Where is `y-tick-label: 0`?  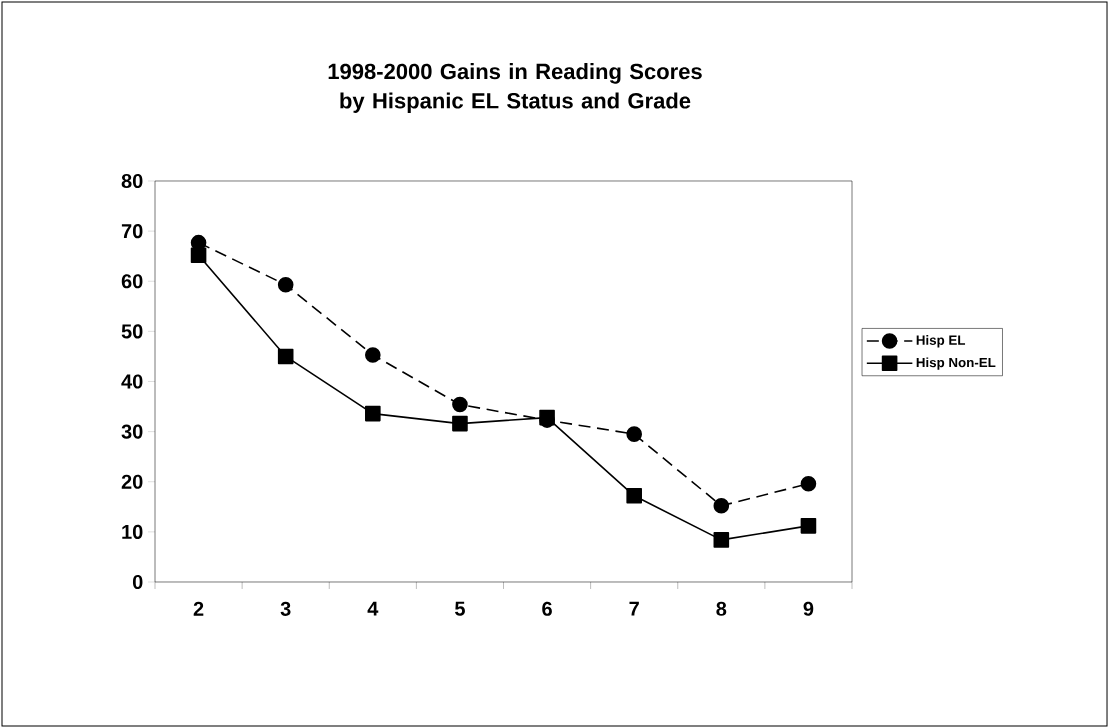
y-tick-label: 0 is located at coordinates (137, 582).